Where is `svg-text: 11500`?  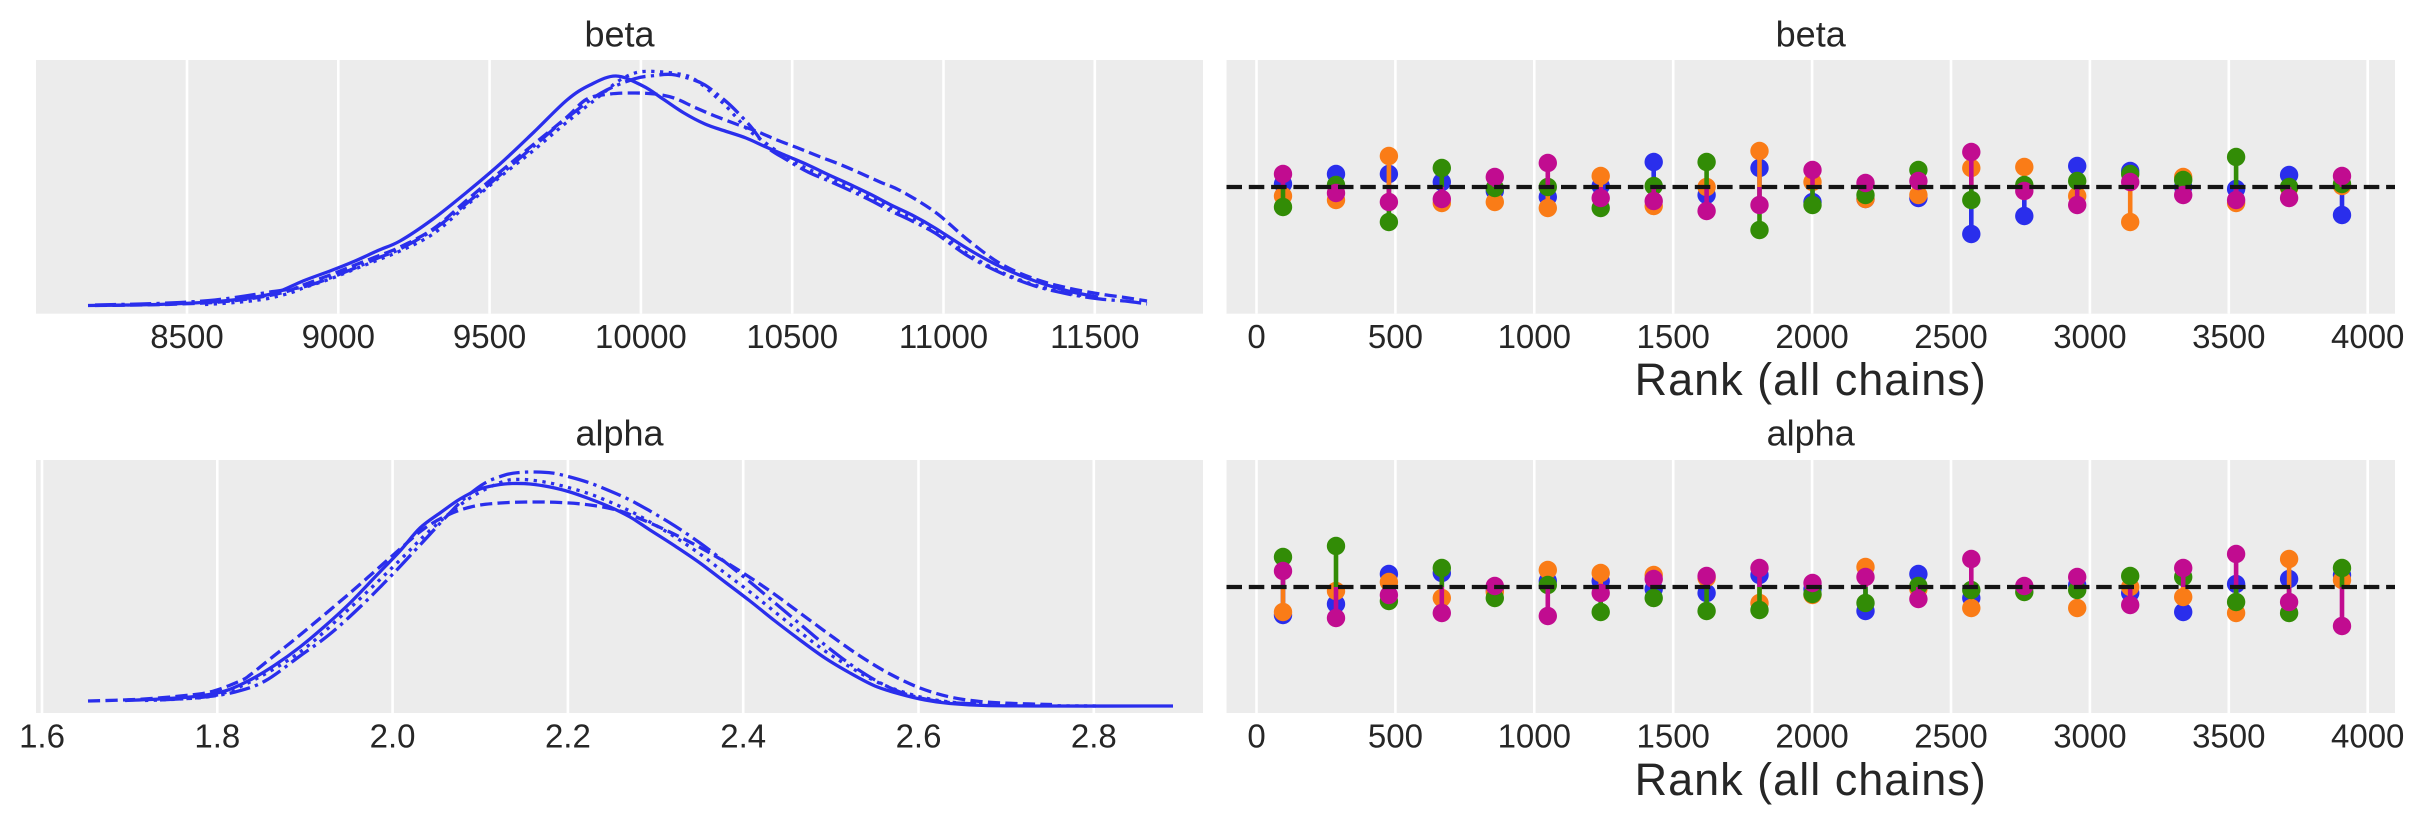 svg-text: 11500 is located at coordinates (1094, 336).